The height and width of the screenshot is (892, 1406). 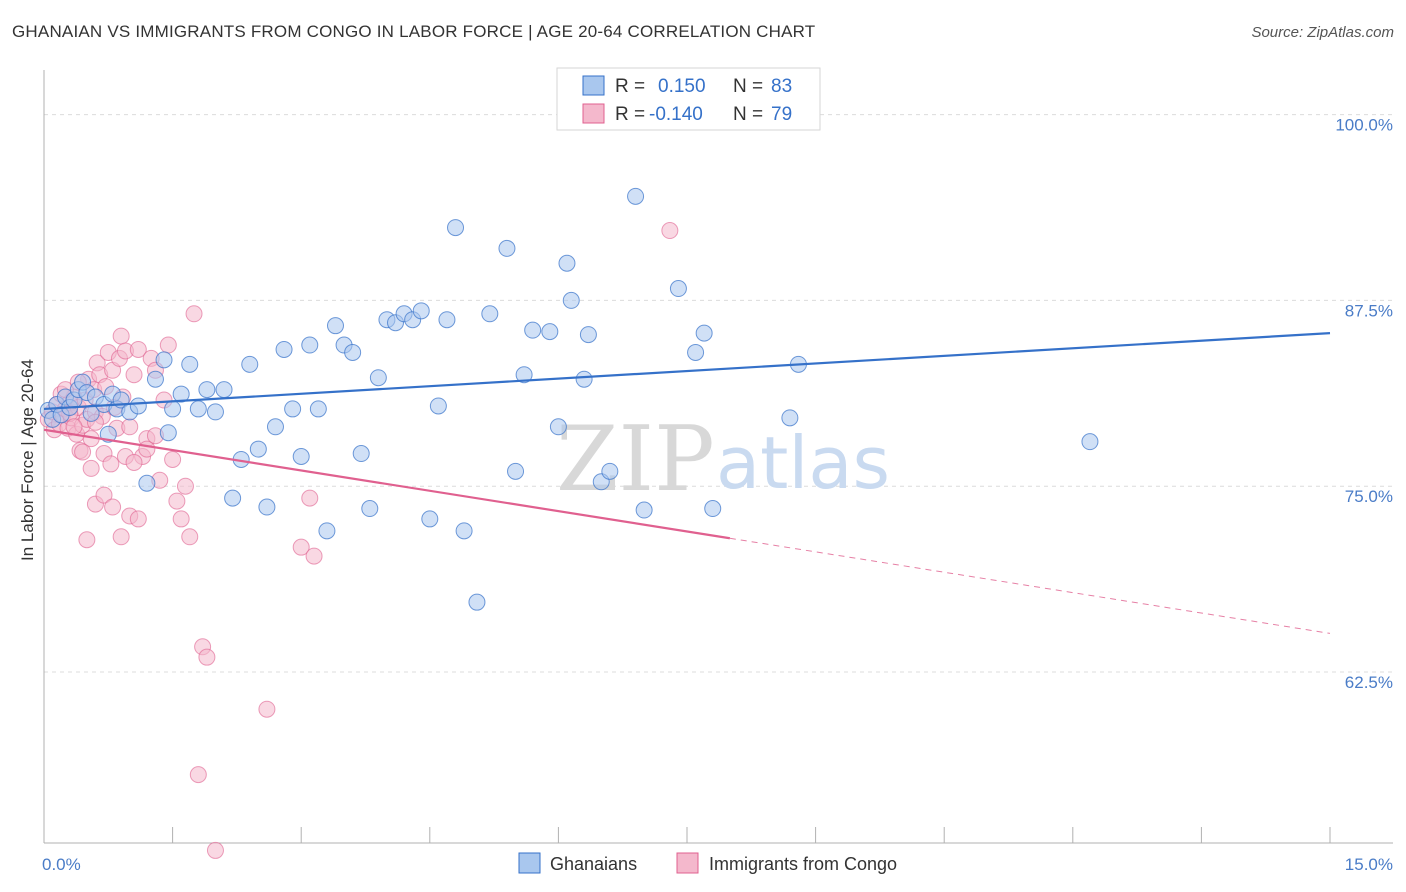 What do you see at coordinates (635, 459) in the screenshot?
I see `watermark-zip: ZIP` at bounding box center [635, 459].